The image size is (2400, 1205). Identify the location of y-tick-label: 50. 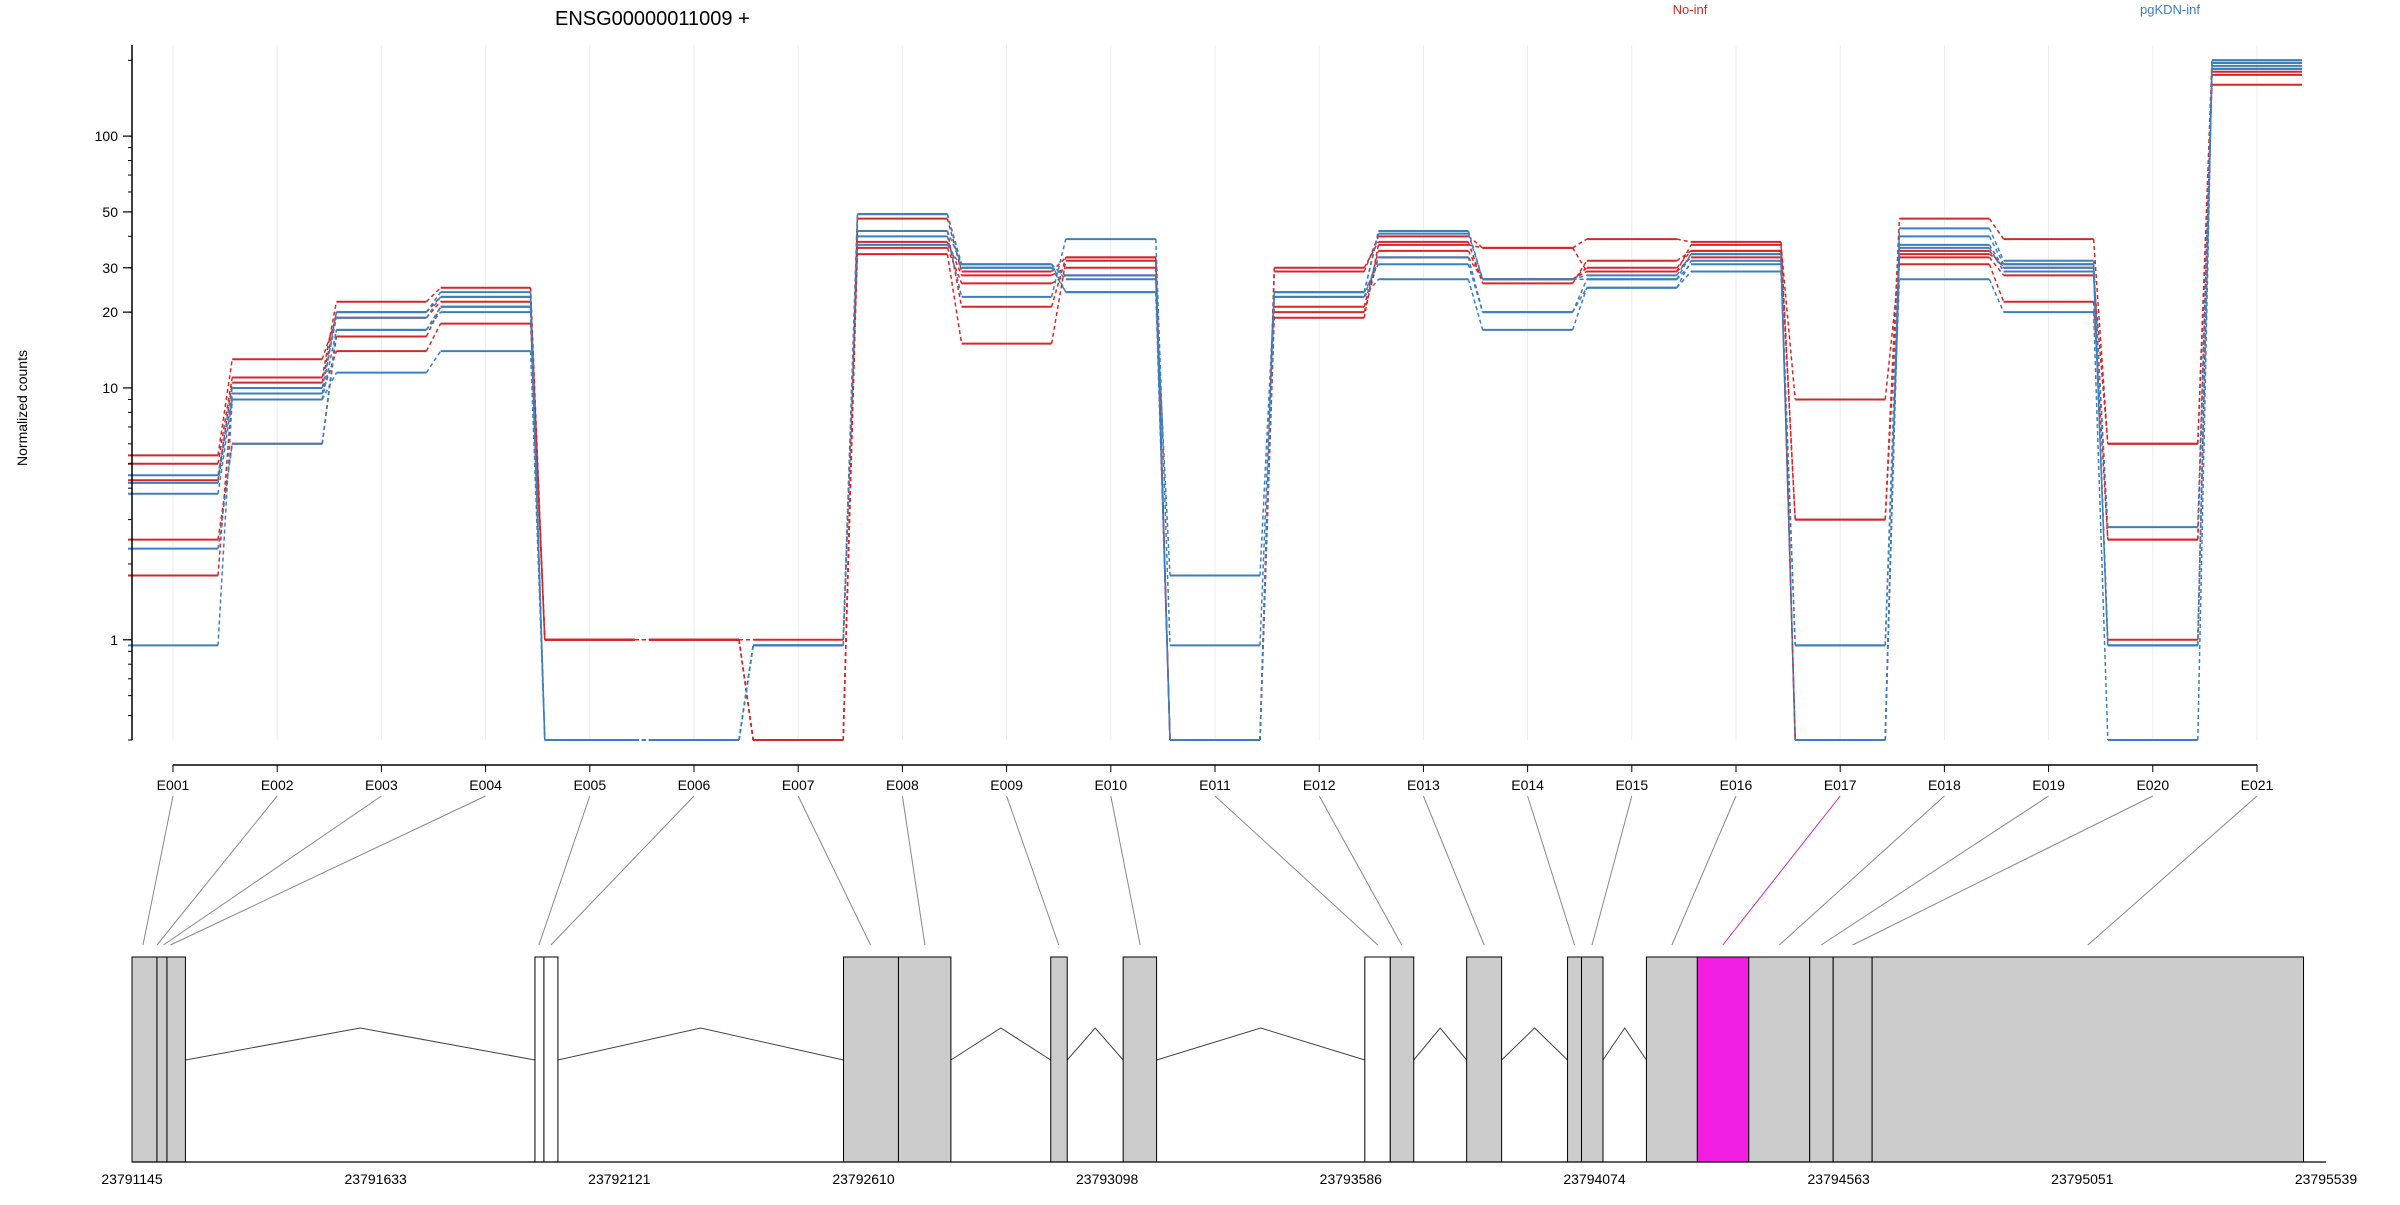
(110, 212).